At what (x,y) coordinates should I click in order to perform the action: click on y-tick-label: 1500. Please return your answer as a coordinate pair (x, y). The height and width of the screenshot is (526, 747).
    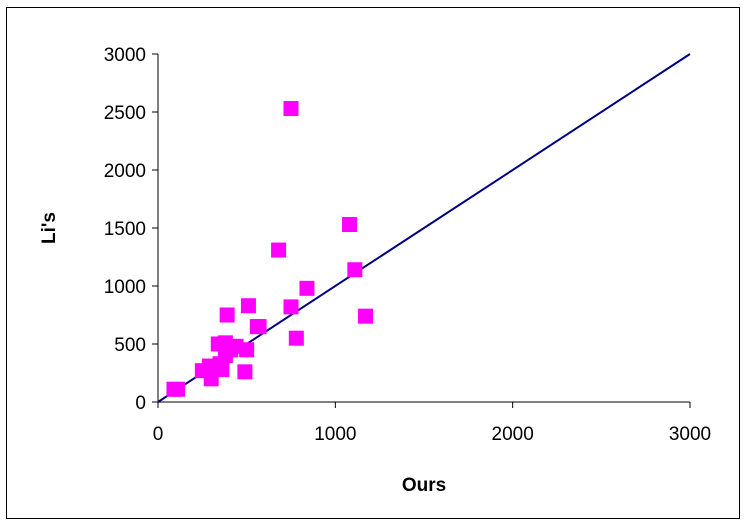
    Looking at the image, I should click on (125, 229).